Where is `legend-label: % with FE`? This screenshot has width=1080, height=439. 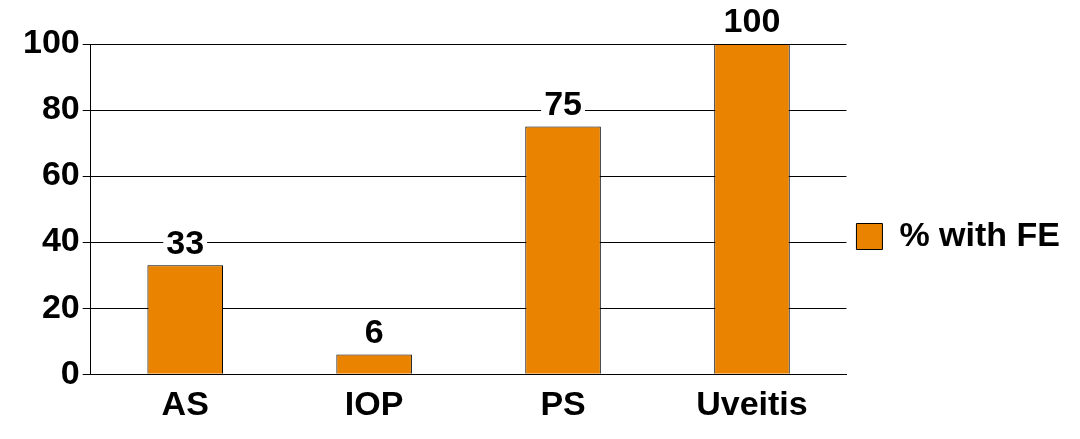
legend-label: % with FE is located at coordinates (980, 233).